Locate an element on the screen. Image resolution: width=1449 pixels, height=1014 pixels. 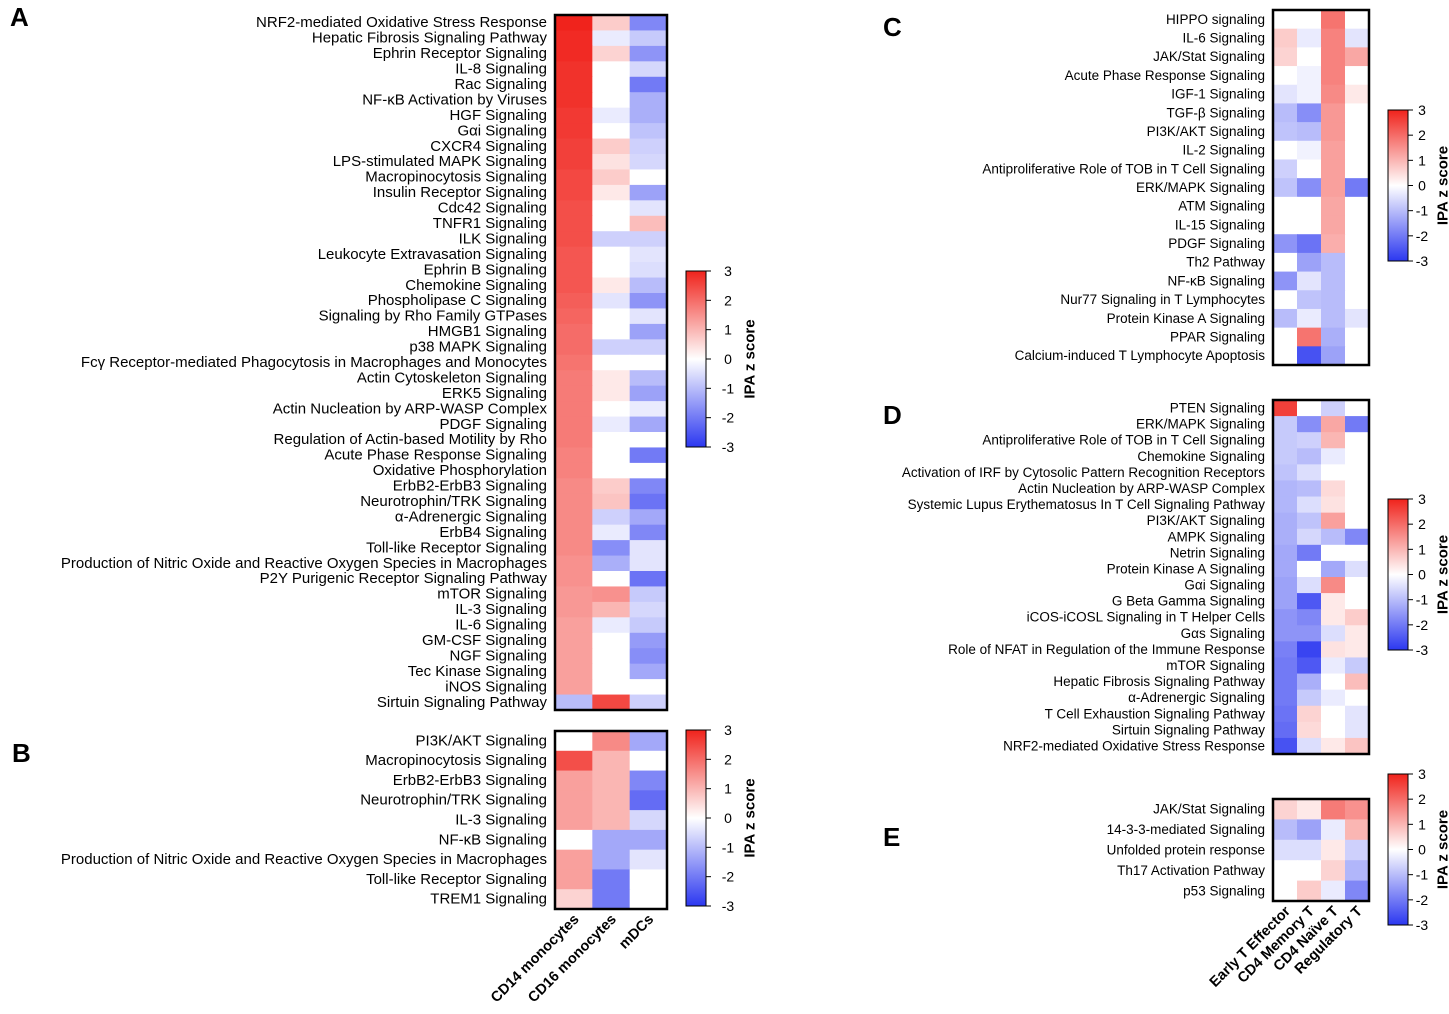
colorbar-gradient is located at coordinates (1398, 849).